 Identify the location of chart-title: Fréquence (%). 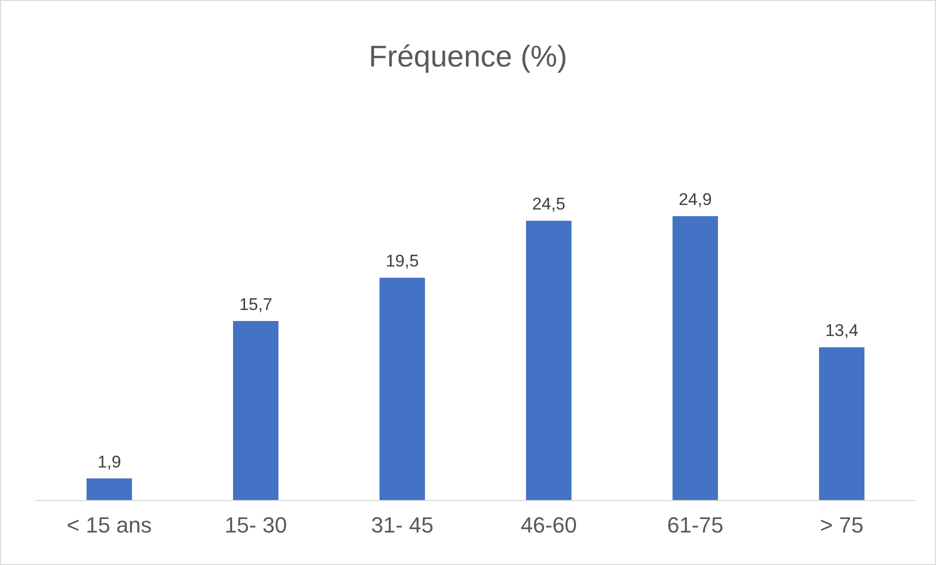
(468, 57).